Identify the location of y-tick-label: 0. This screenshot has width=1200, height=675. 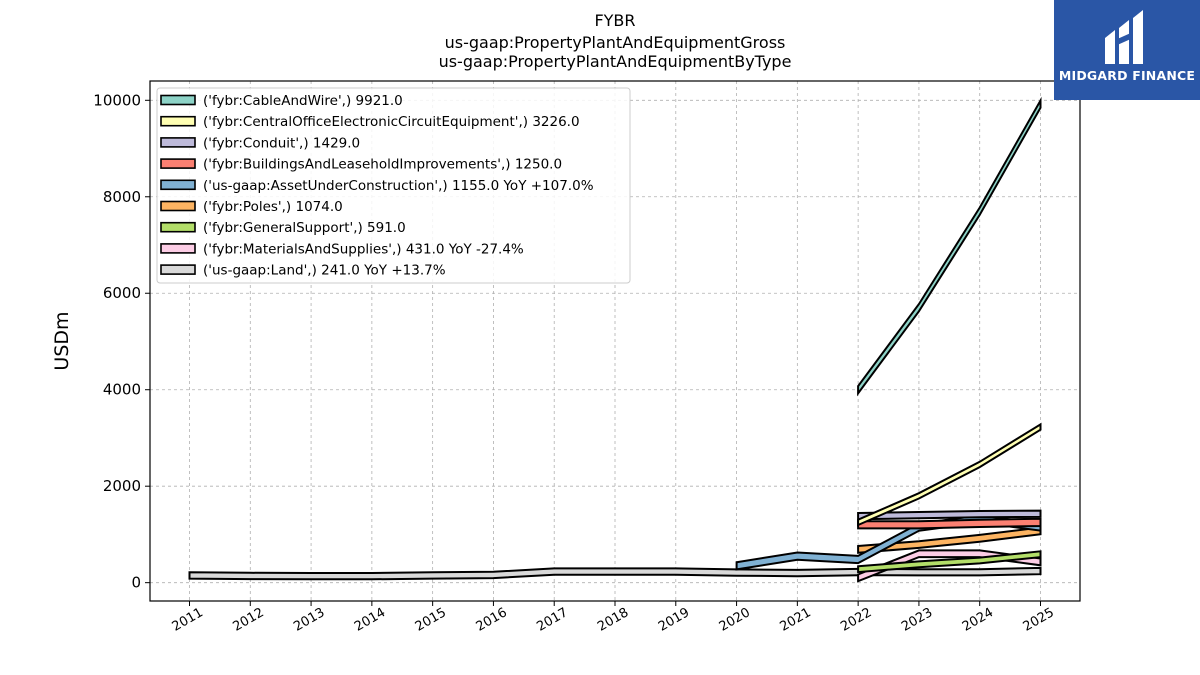
(136, 583).